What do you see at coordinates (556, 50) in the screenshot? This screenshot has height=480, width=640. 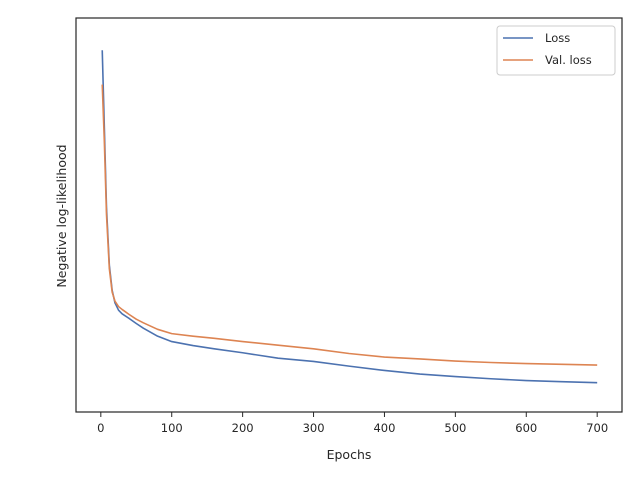 I see `legend: Loss Val. loss` at bounding box center [556, 50].